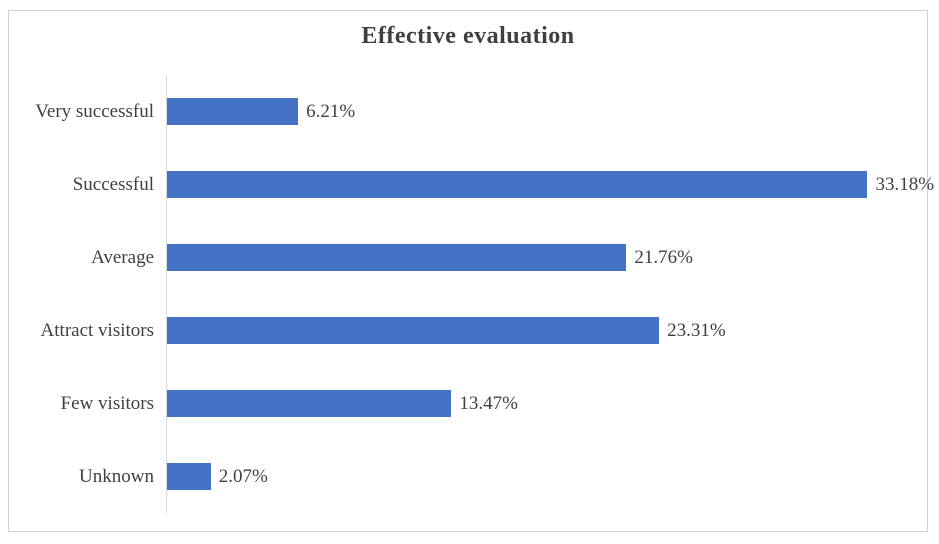  What do you see at coordinates (97, 330) in the screenshot?
I see `category-label: Attract visitors` at bounding box center [97, 330].